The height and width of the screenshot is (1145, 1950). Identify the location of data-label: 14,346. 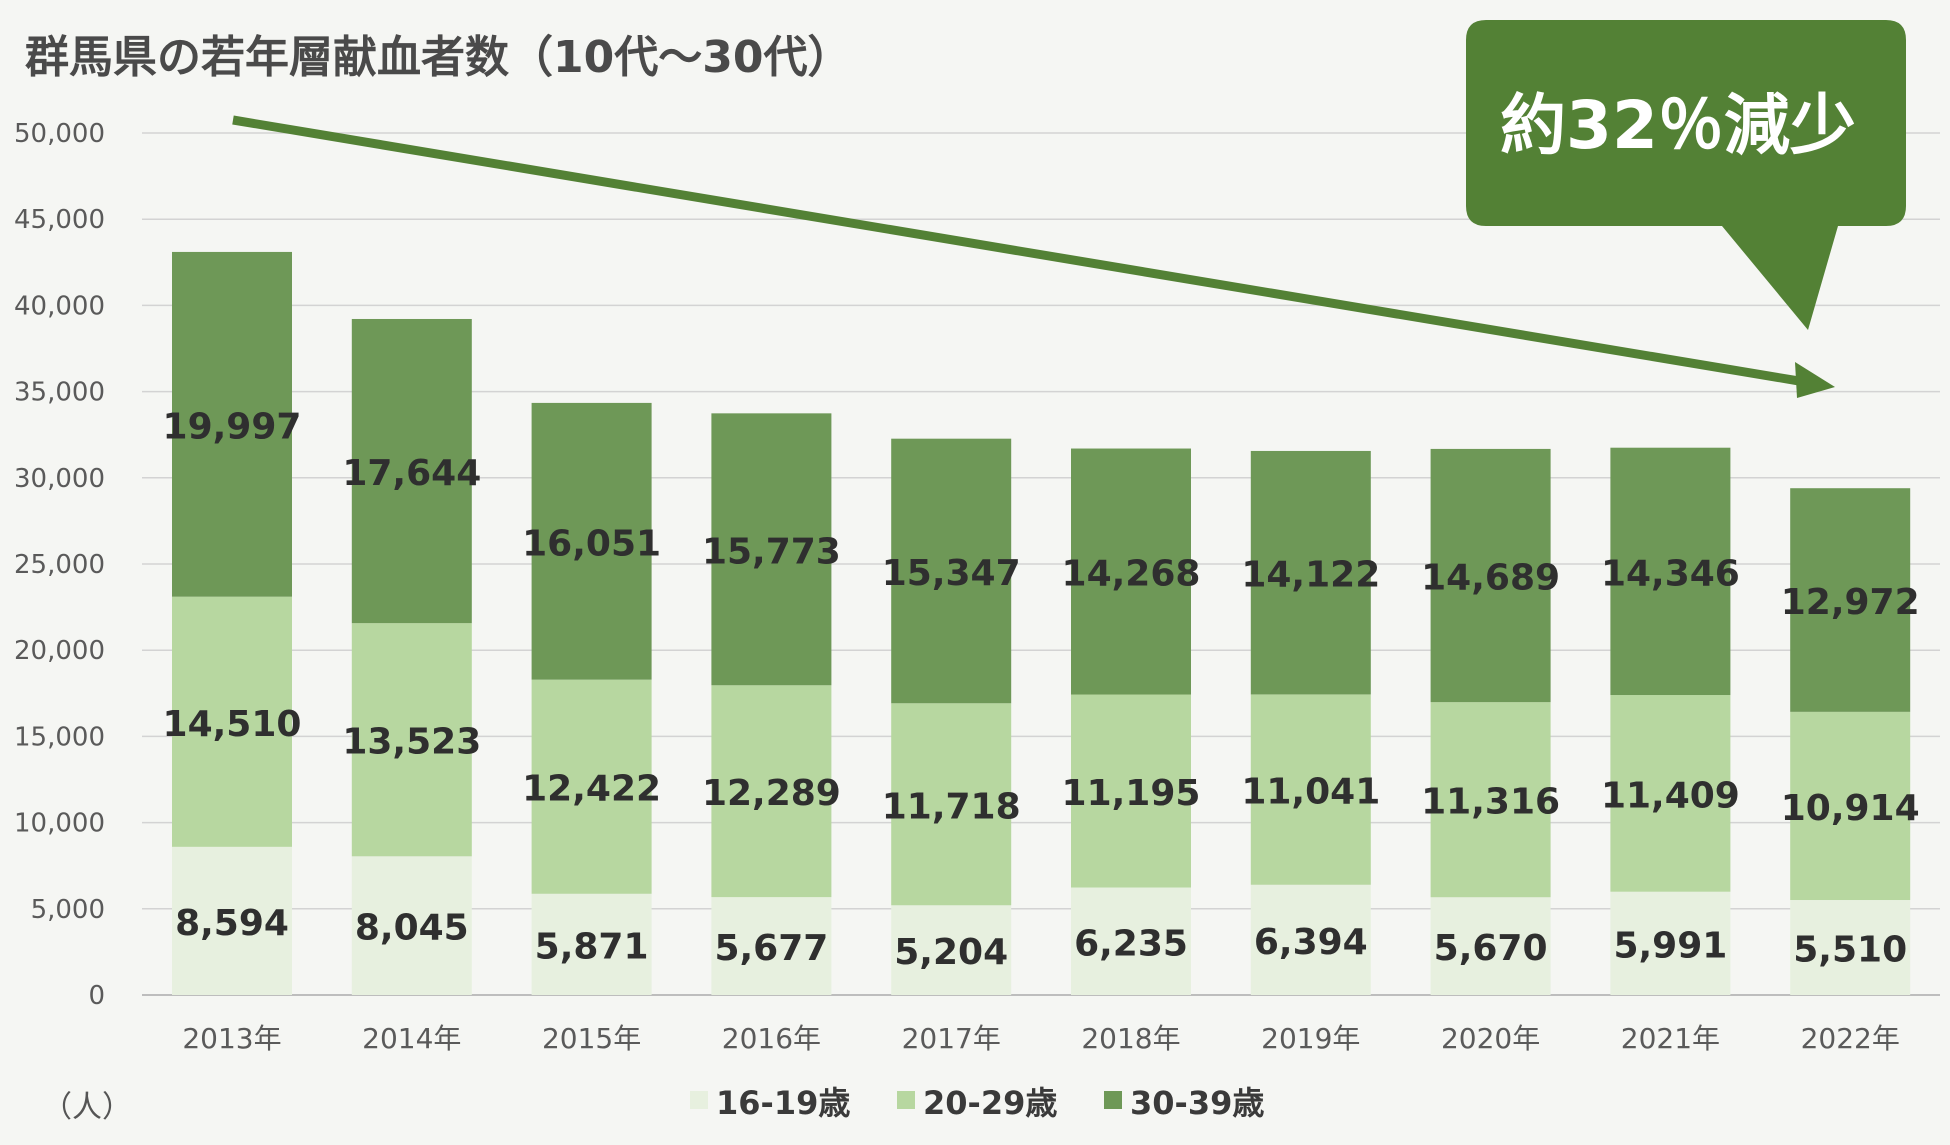
(1670, 573).